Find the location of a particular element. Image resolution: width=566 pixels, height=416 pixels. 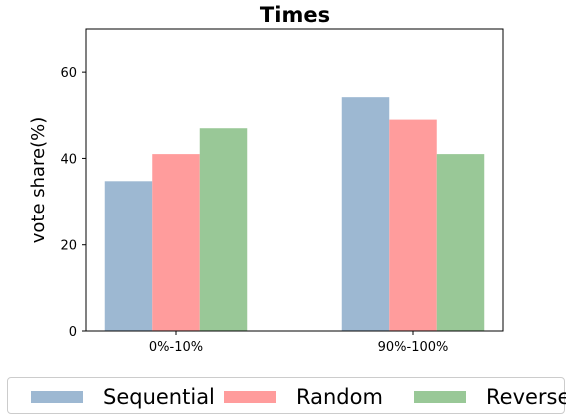

legend: Sequential Random Reverse is located at coordinates (286, 396).